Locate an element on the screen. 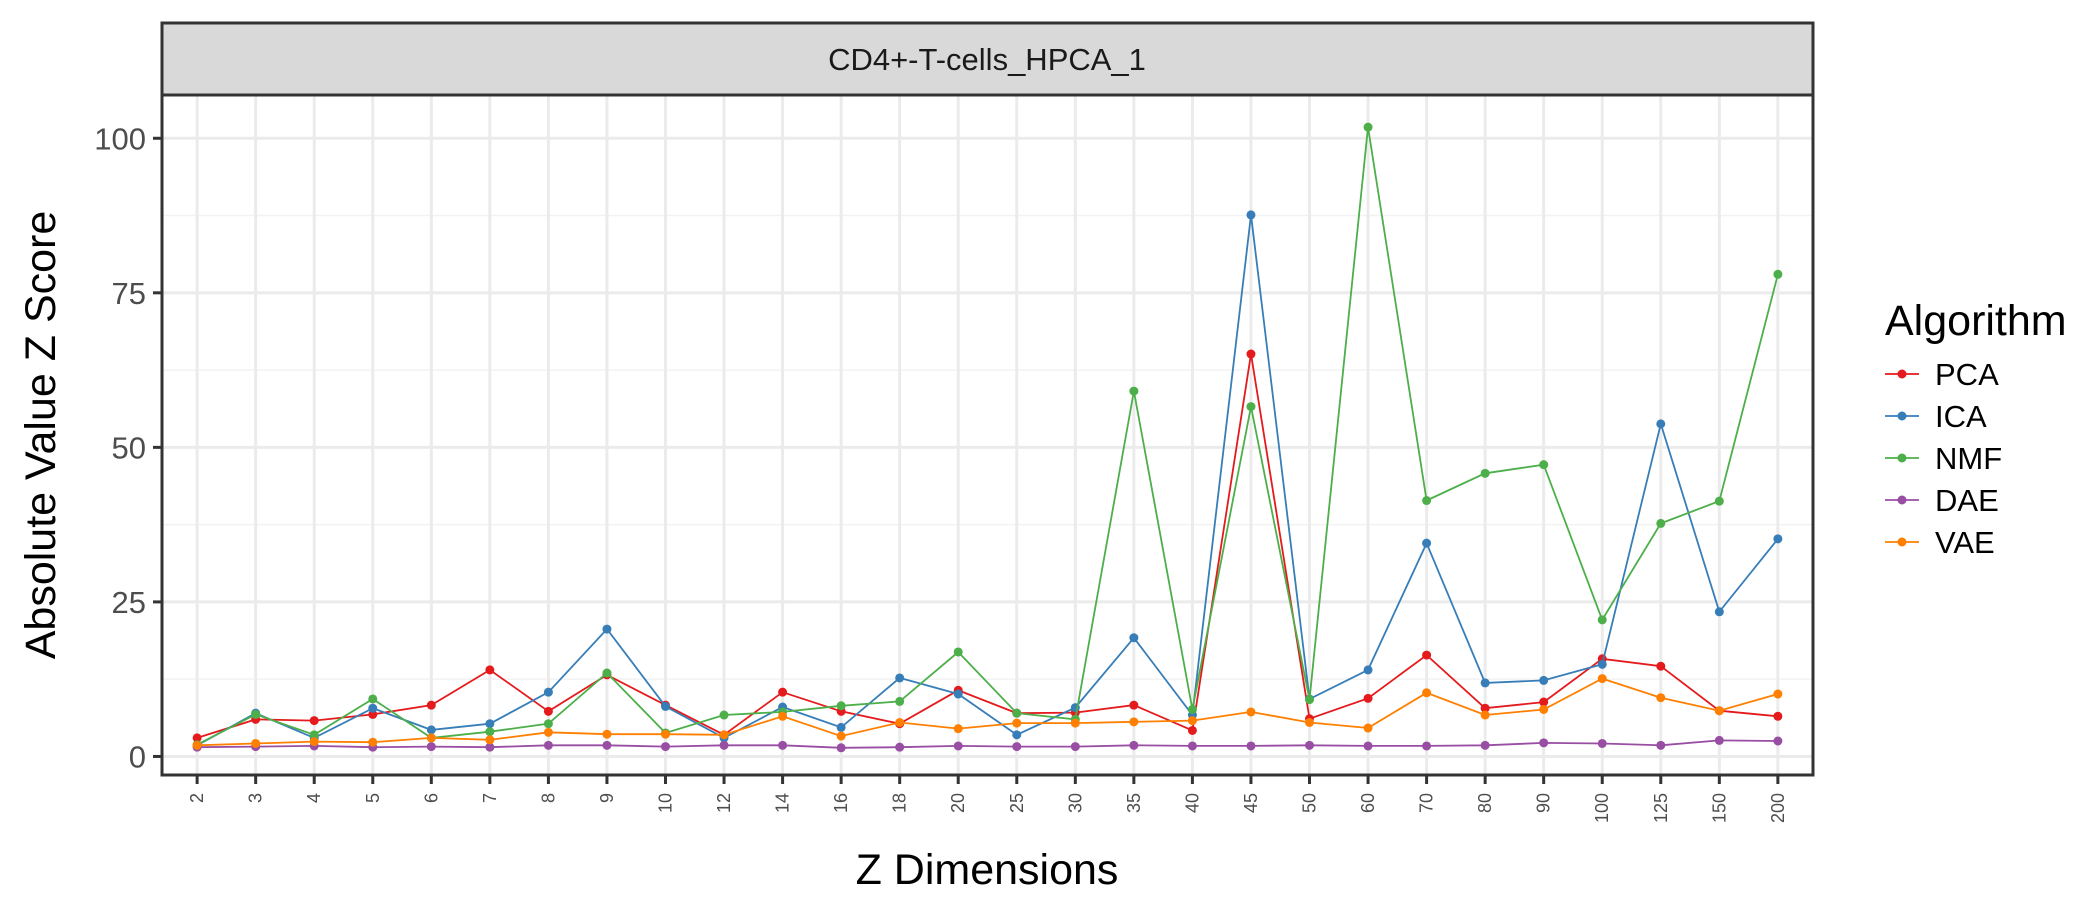  x-axis-title: Z Dimensions is located at coordinates (987, 870).